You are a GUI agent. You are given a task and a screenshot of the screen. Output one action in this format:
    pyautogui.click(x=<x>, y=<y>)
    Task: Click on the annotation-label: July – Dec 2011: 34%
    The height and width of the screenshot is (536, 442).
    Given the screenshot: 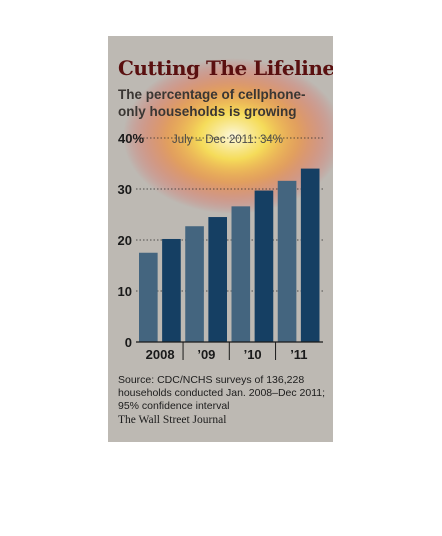 What is the action you would take?
    pyautogui.click(x=227, y=140)
    